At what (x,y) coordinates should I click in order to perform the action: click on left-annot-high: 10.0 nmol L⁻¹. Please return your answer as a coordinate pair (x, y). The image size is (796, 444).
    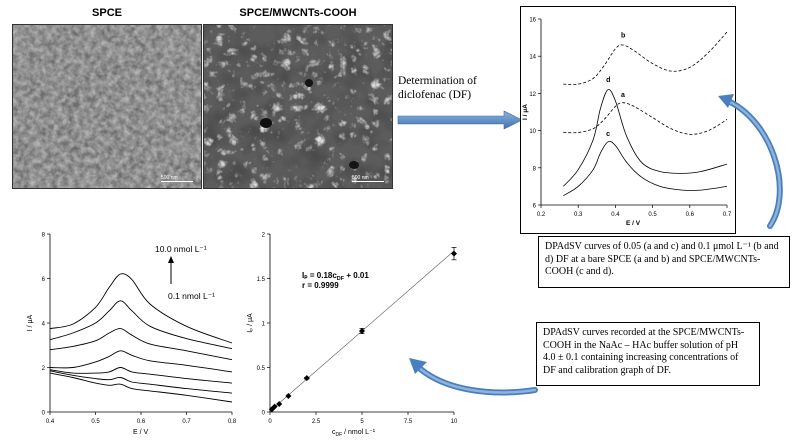
    Looking at the image, I should click on (181, 249).